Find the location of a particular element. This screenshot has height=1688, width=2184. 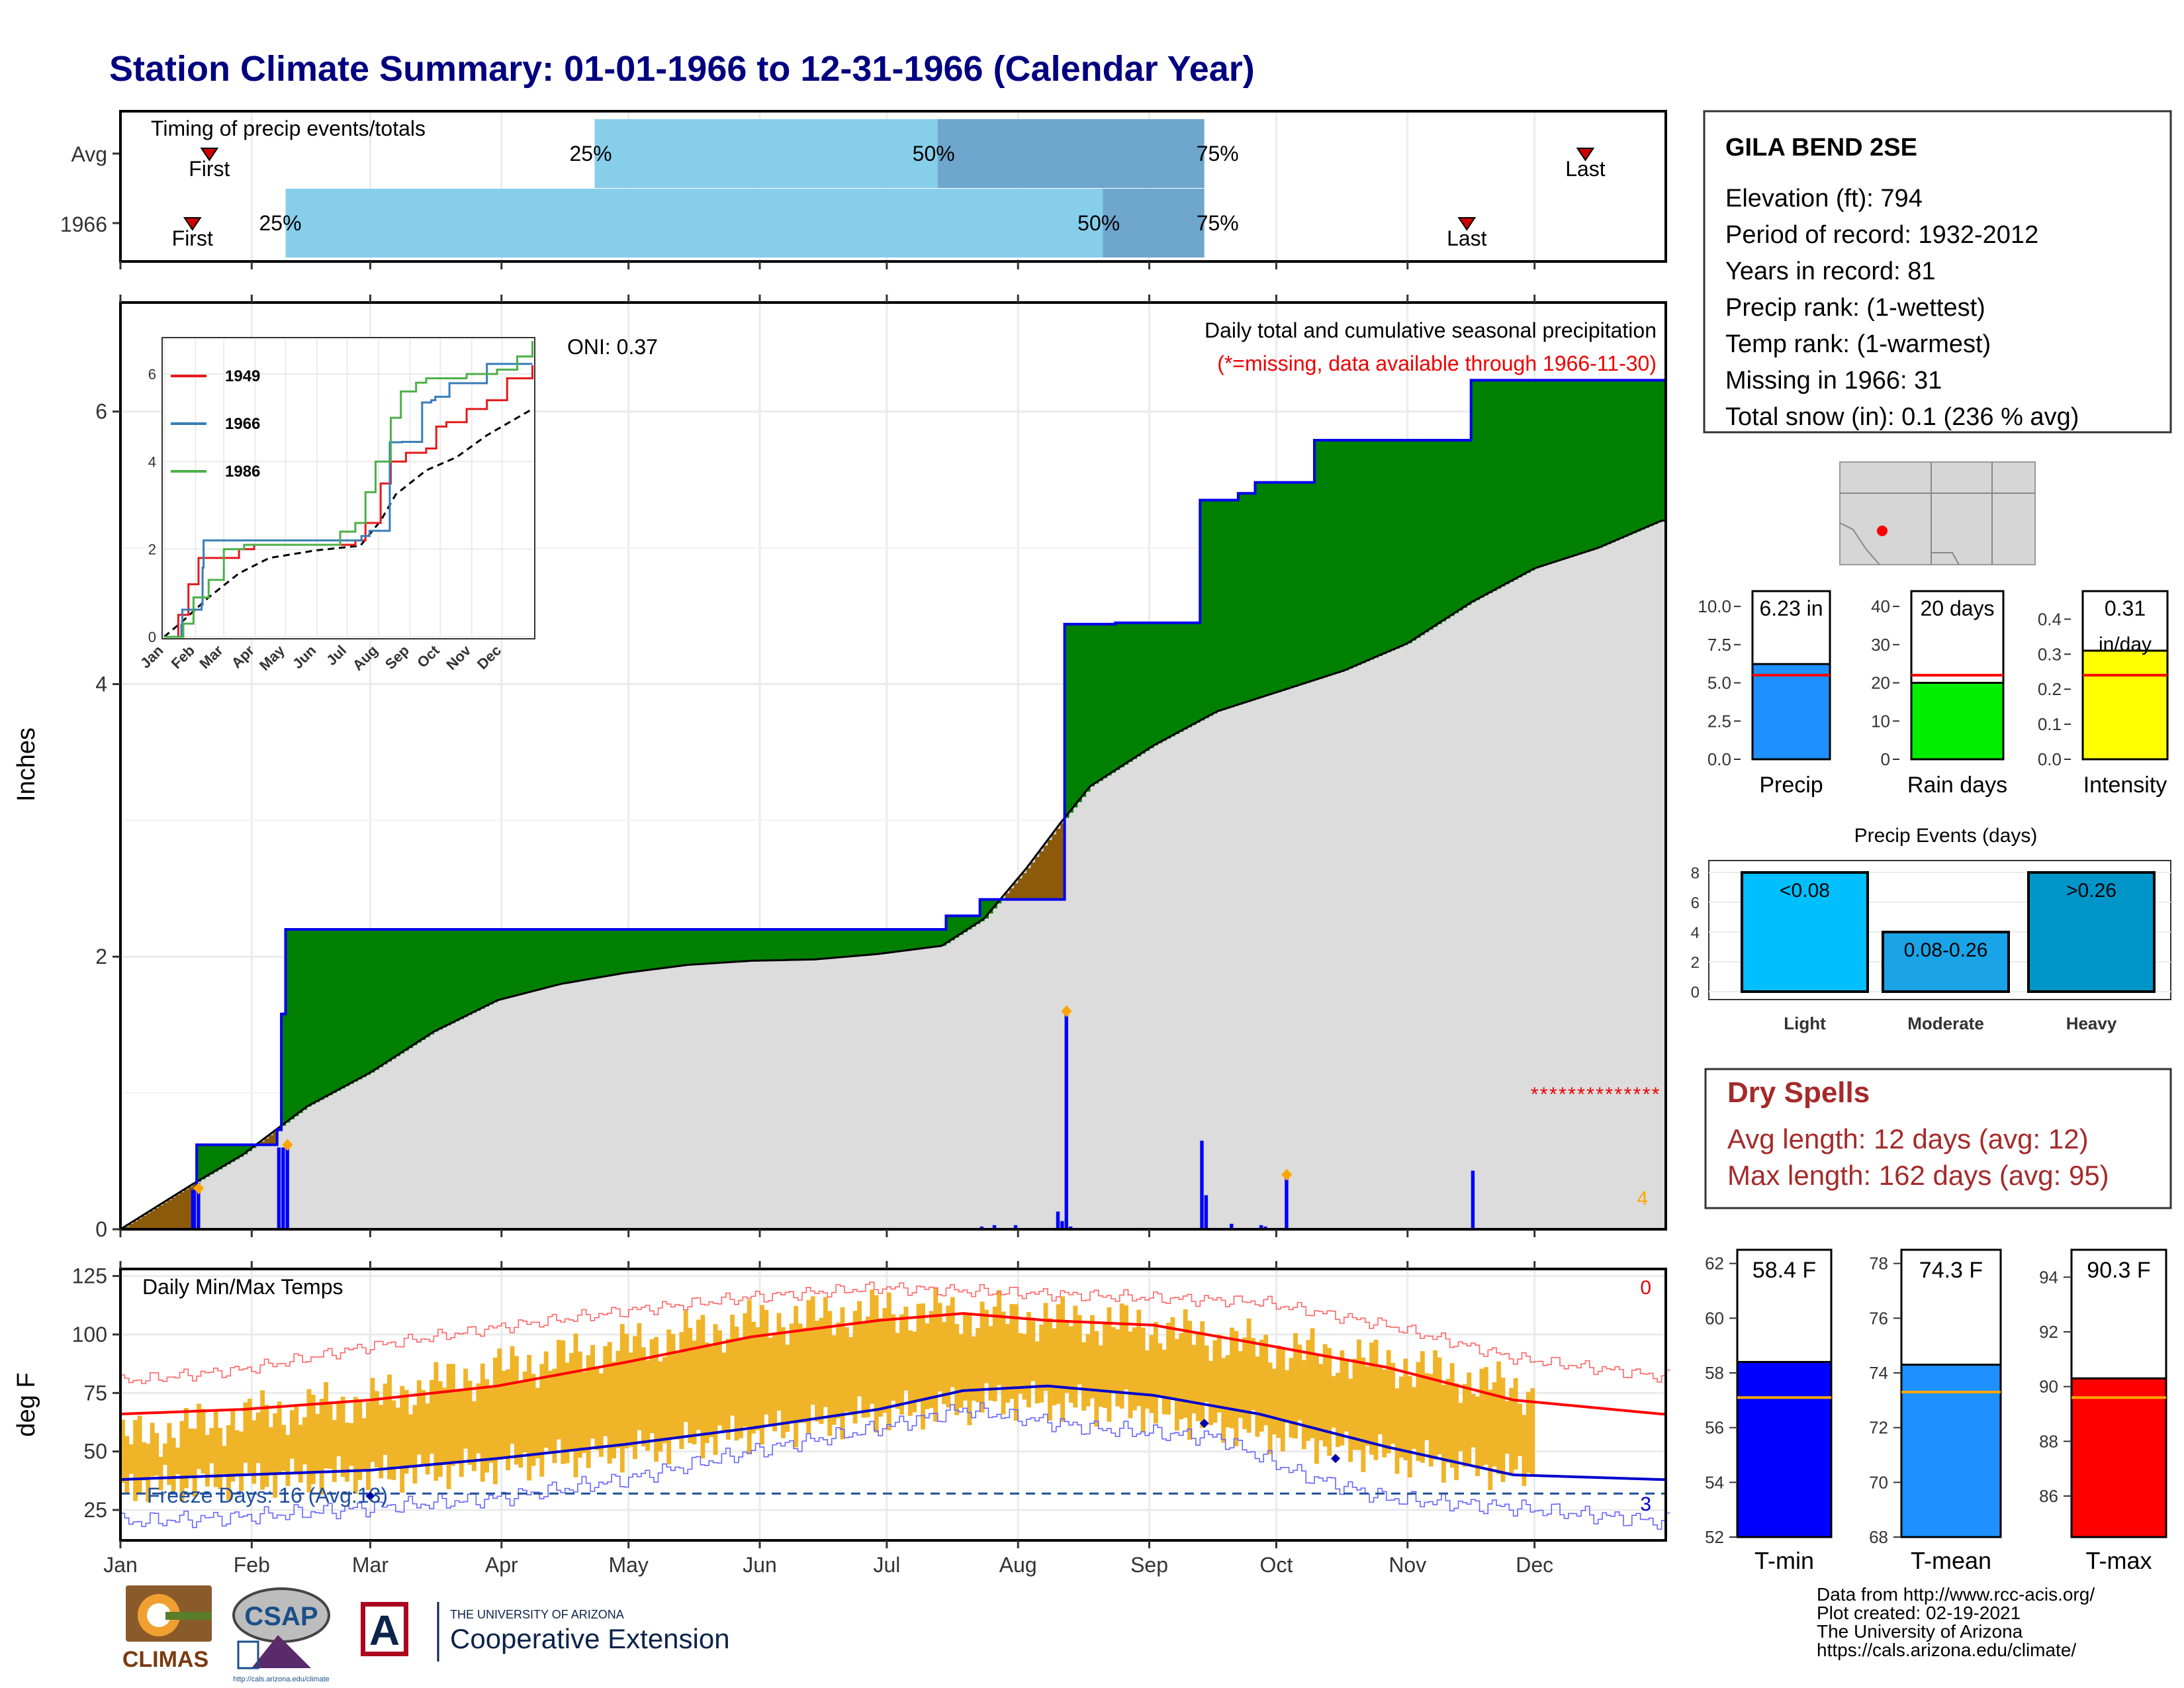

station-missing: Missing in 1966: 31 is located at coordinates (1834, 381).